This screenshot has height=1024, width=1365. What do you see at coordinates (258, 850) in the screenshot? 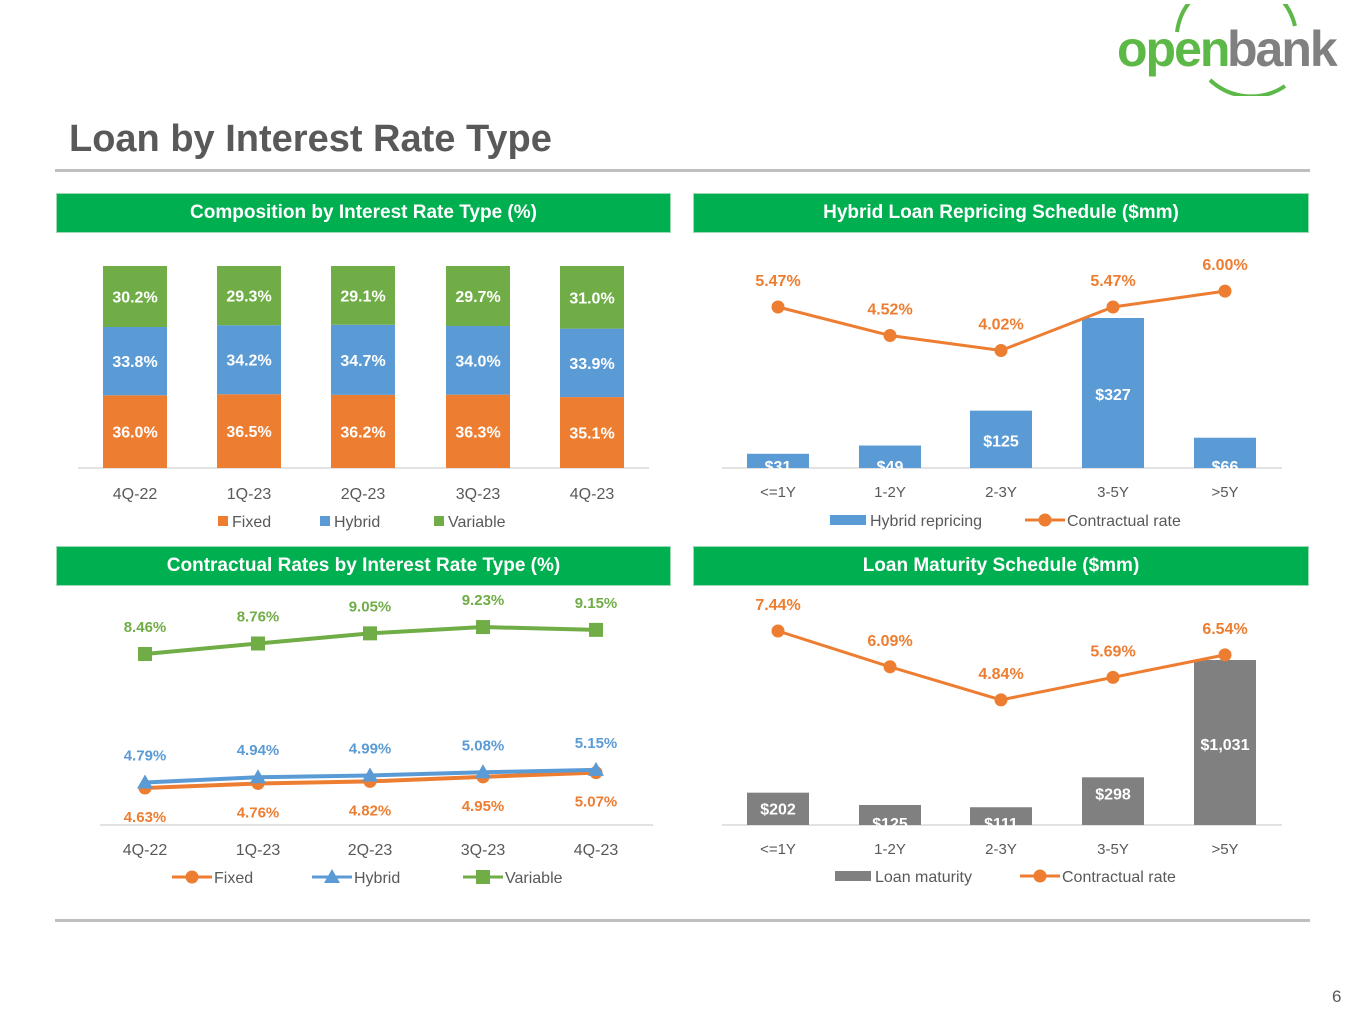
I see `chart3-tick-label: 1Q-23` at bounding box center [258, 850].